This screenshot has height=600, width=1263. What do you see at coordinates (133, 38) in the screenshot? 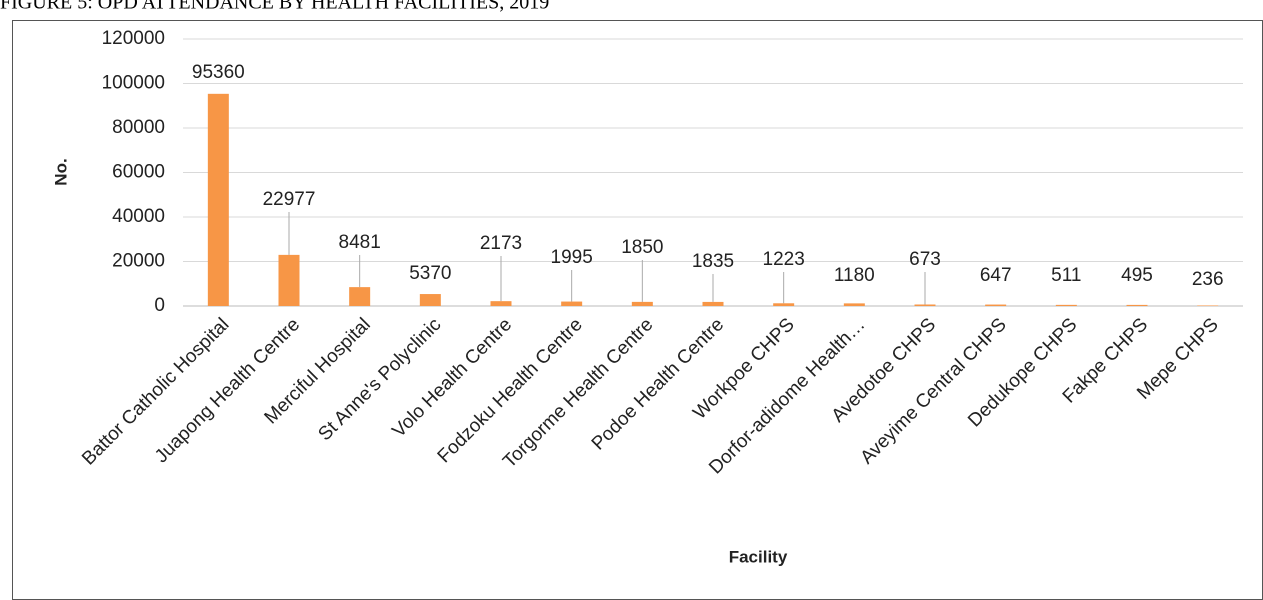
I see `y-tick-label: 120000` at bounding box center [133, 38].